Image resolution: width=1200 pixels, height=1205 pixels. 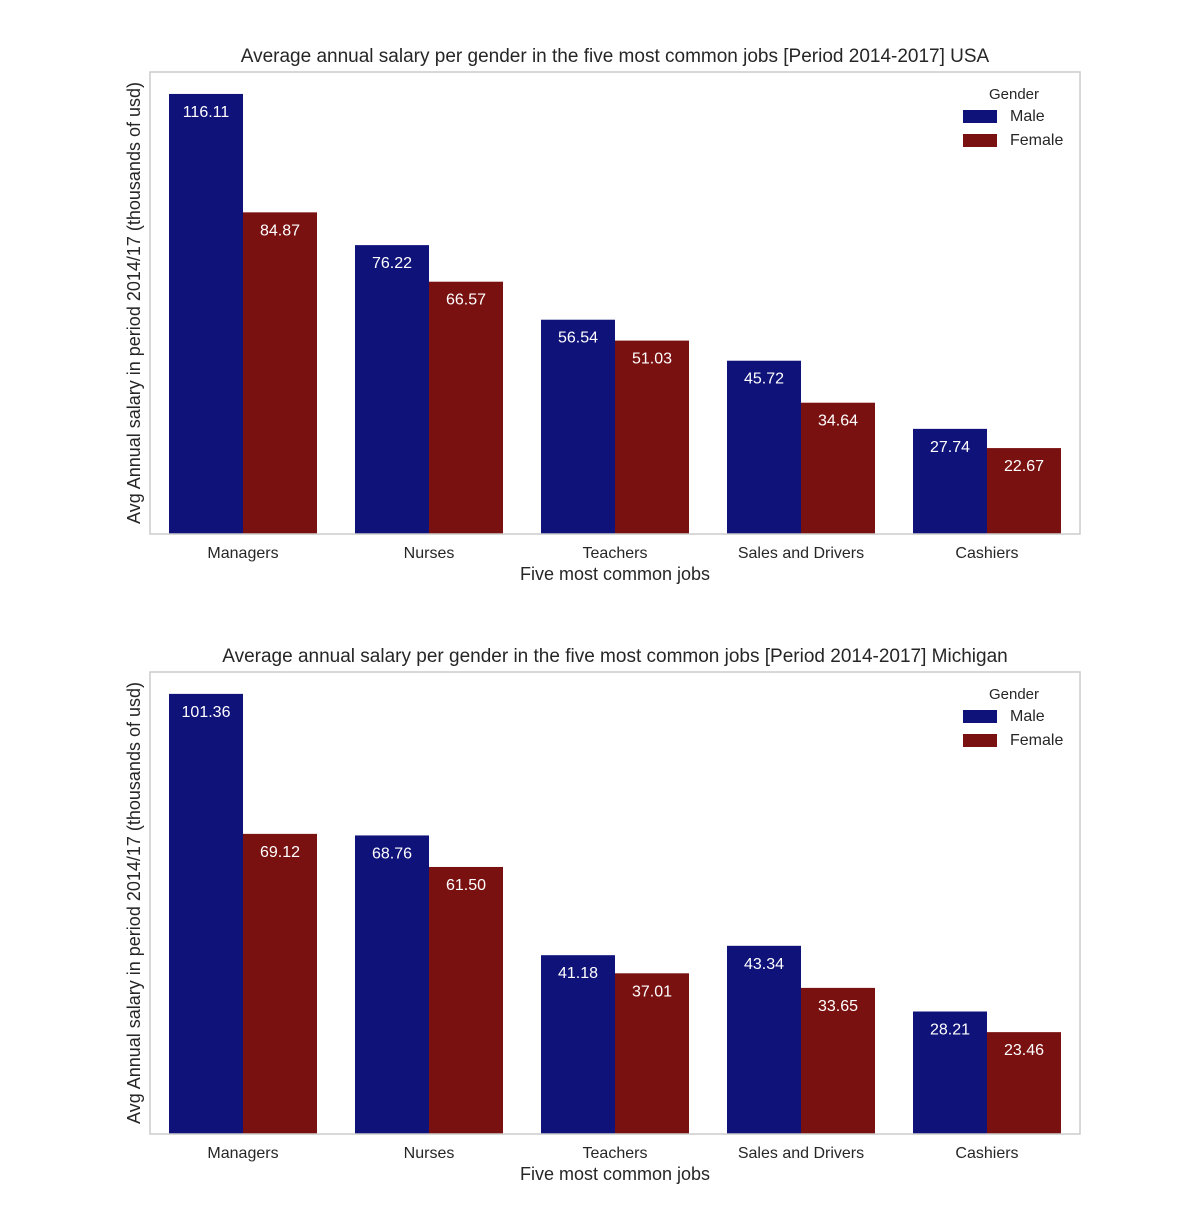 What do you see at coordinates (1024, 466) in the screenshot?
I see `bar-value-label: 22.67` at bounding box center [1024, 466].